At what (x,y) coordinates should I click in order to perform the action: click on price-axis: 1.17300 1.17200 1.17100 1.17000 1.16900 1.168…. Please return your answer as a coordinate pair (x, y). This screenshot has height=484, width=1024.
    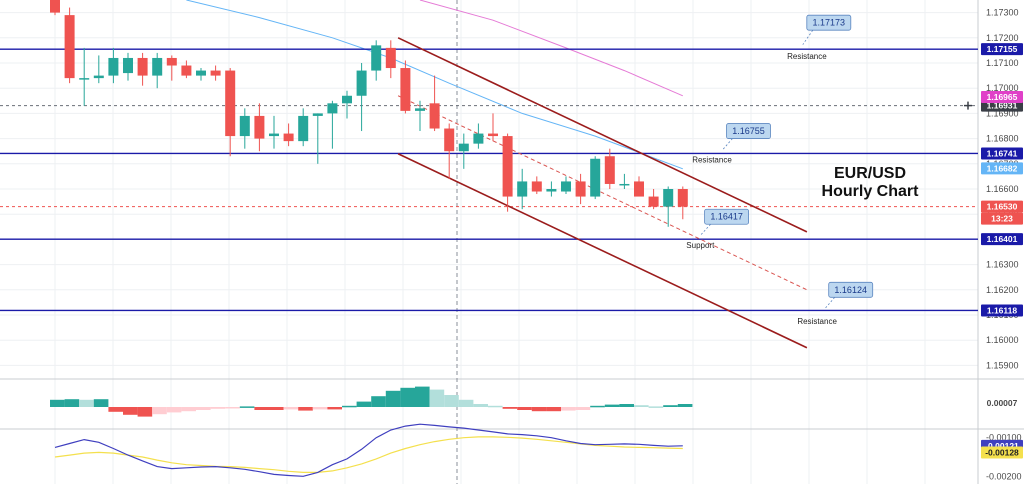
    Looking at the image, I should click on (993, 244).